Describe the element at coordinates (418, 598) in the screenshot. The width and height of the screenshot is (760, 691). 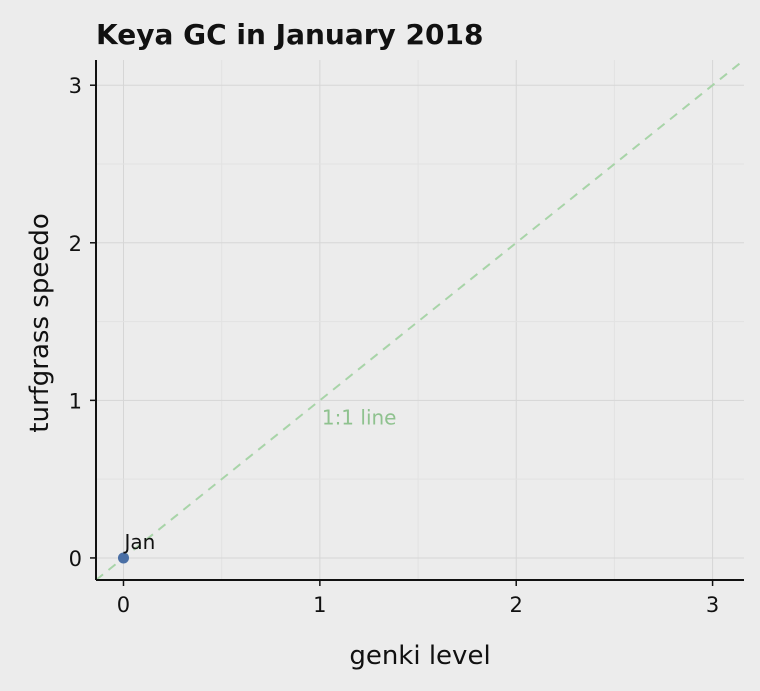
I see `x-axis-ticks: 0 1 2 3` at that location.